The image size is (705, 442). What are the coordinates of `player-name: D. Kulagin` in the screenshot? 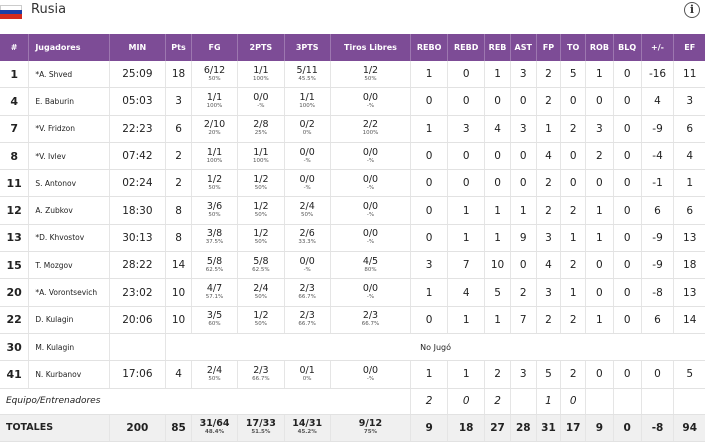 It's located at (69, 320).